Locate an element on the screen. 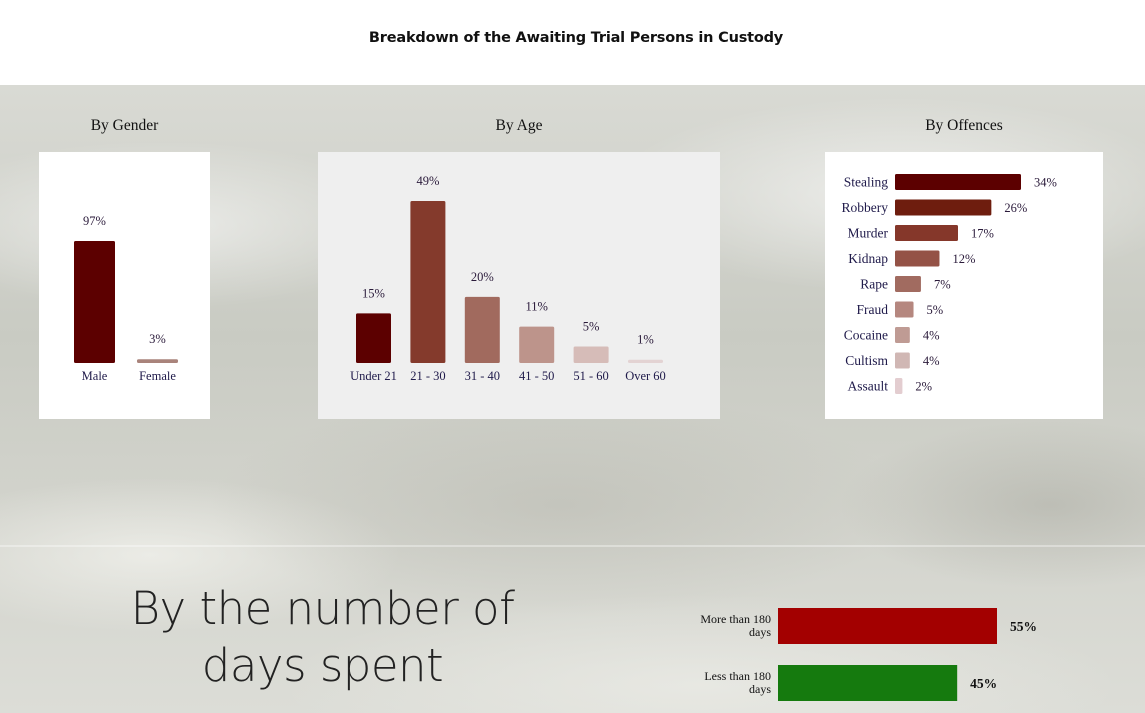  data-label: 49% is located at coordinates (427, 181).